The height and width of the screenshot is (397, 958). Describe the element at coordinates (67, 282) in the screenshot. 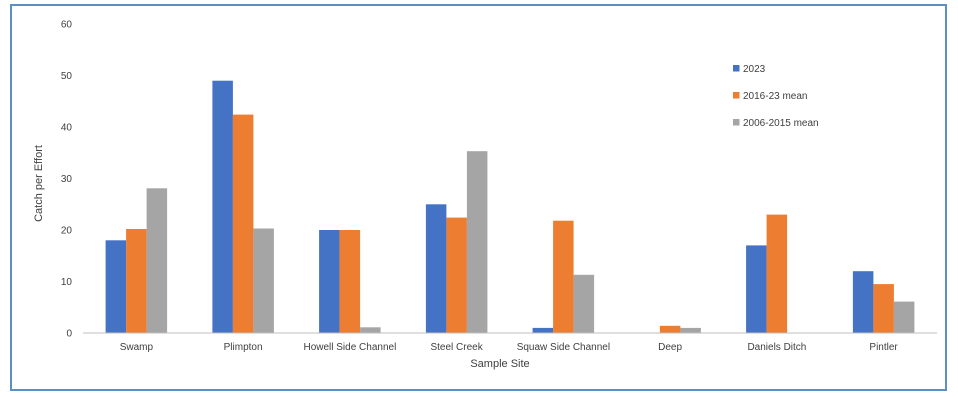

I see `y-tick-label: 10` at that location.